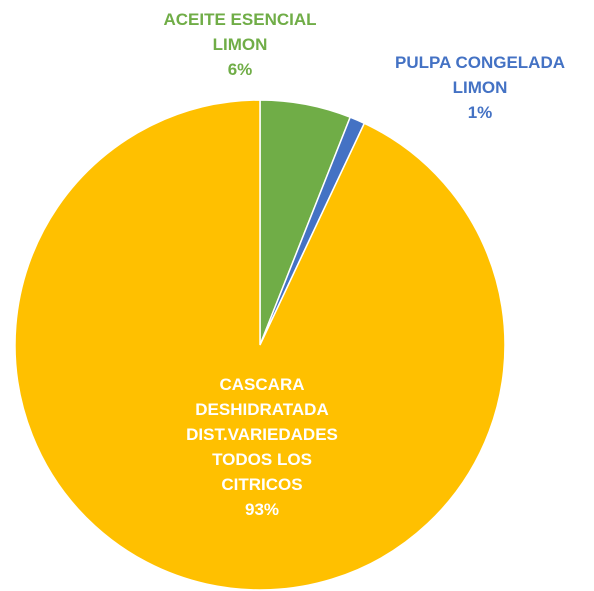  What do you see at coordinates (240, 32) in the screenshot?
I see `category-label: ACEITE ESENCIAL LIMON` at bounding box center [240, 32].